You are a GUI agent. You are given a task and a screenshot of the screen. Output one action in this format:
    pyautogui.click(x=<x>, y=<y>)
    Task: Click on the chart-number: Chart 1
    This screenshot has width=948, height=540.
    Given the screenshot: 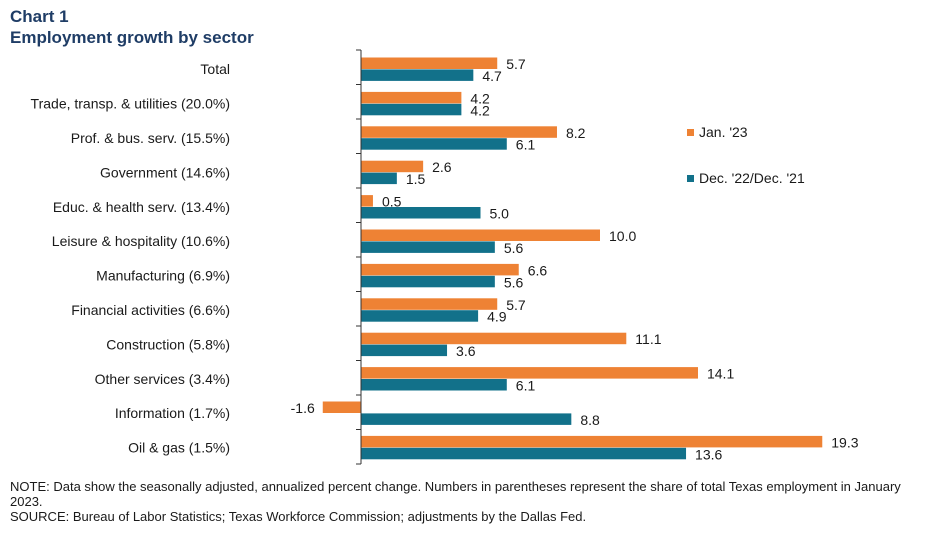 What is the action you would take?
    pyautogui.click(x=39, y=16)
    